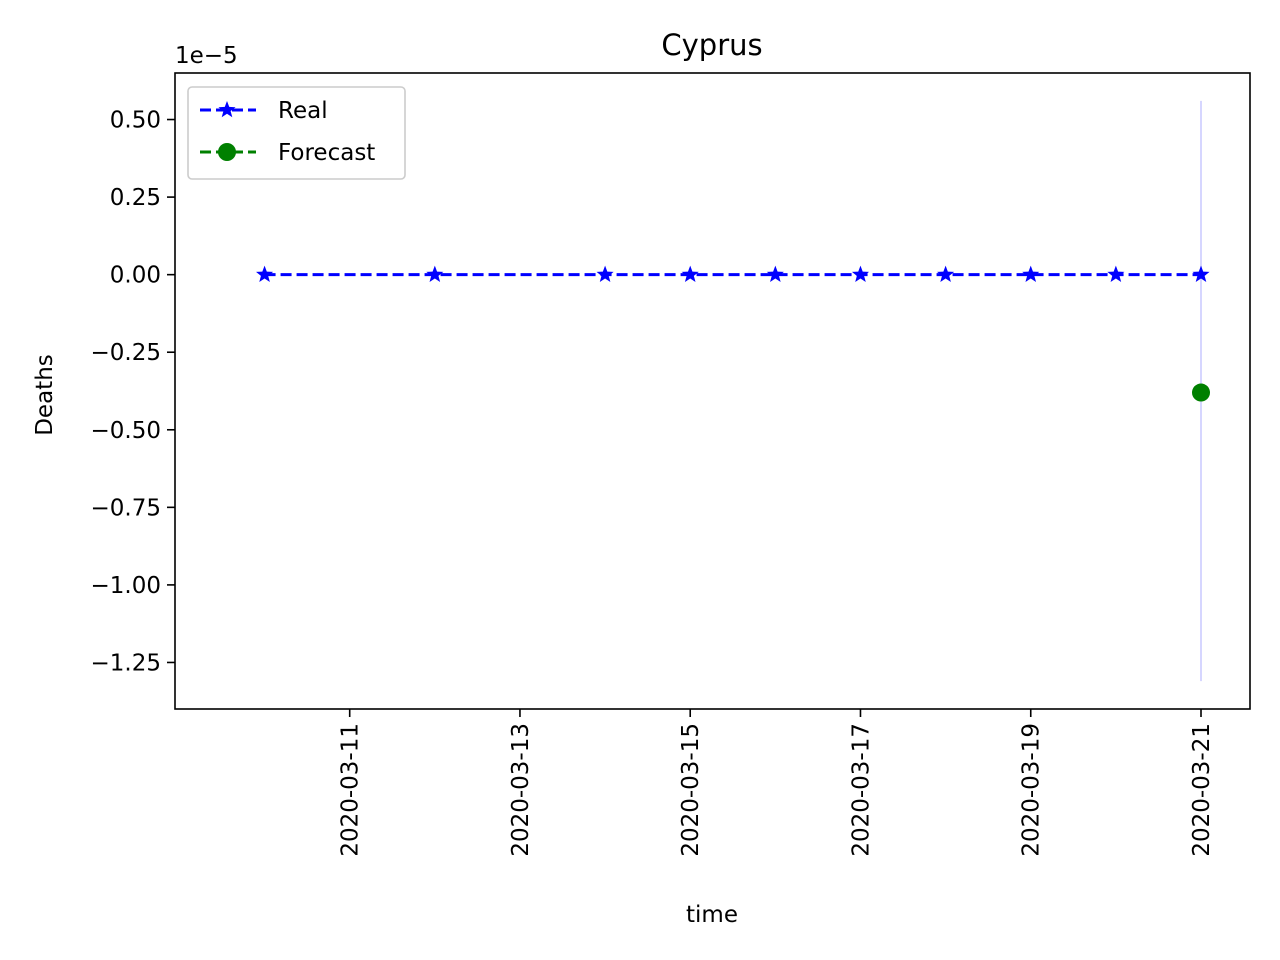 This screenshot has height=960, width=1280. I want to click on x-tick-label: 2020-03-11, so click(351, 790).